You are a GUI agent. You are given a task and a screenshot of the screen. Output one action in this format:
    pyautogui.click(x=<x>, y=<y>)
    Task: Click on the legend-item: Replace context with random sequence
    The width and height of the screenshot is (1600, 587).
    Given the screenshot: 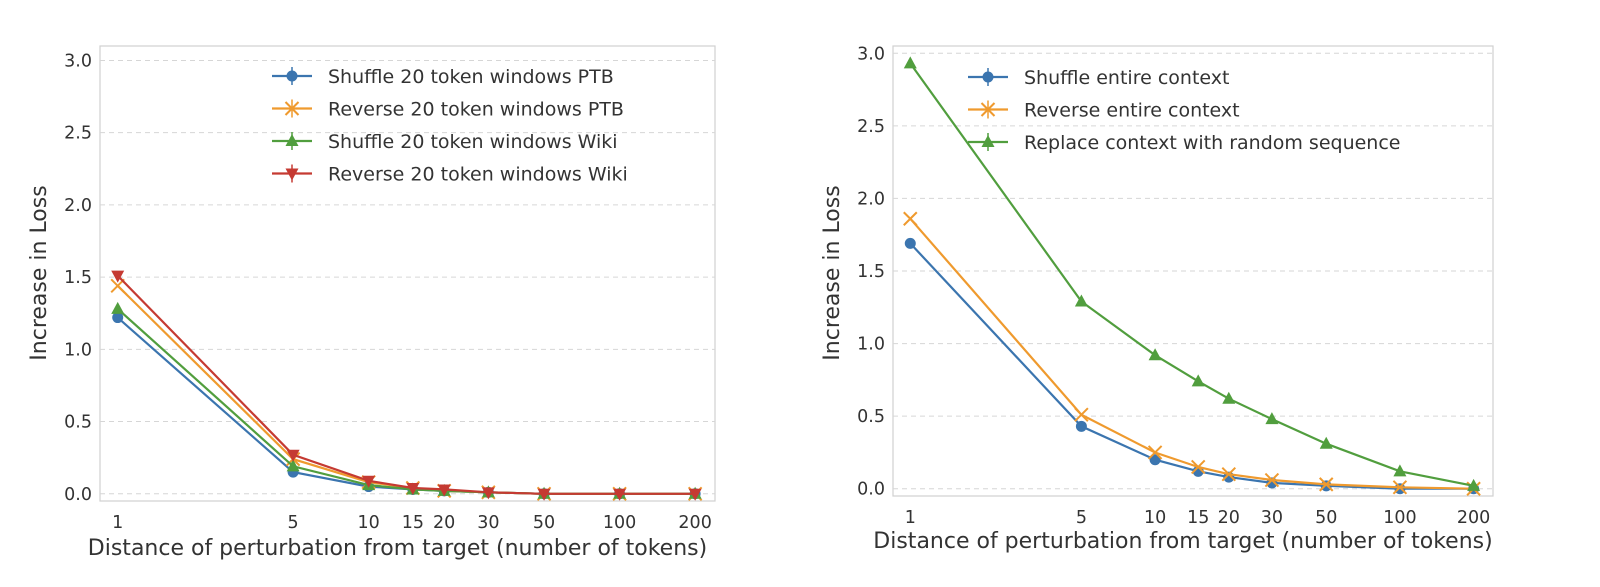 What is the action you would take?
    pyautogui.click(x=1184, y=143)
    